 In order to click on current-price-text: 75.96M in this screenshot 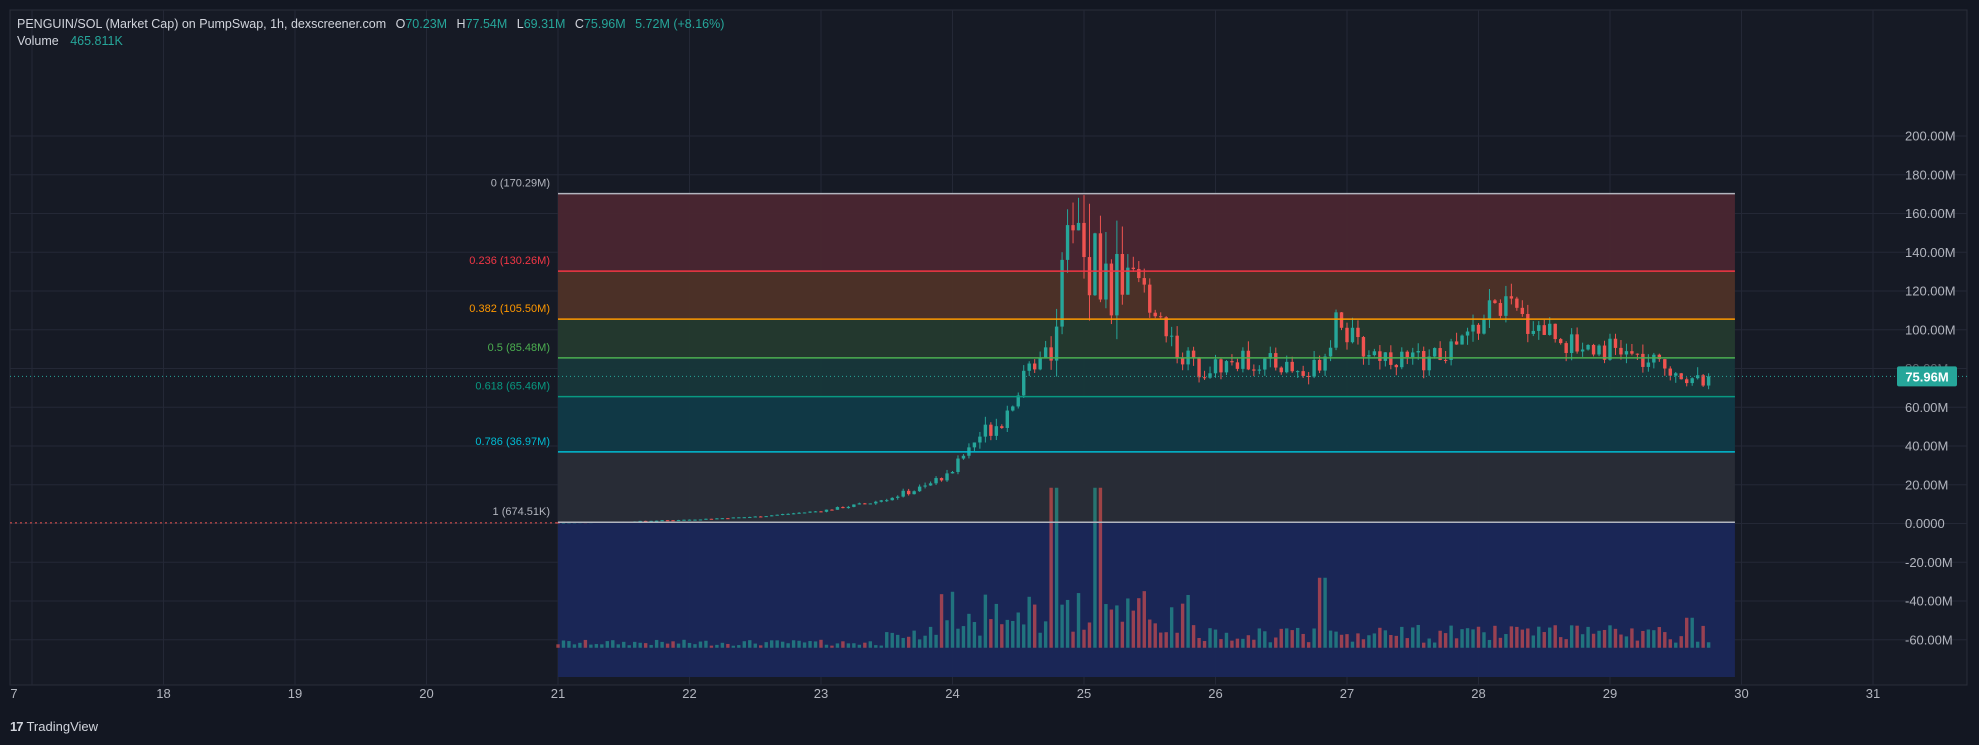, I will do `click(1926, 376)`.